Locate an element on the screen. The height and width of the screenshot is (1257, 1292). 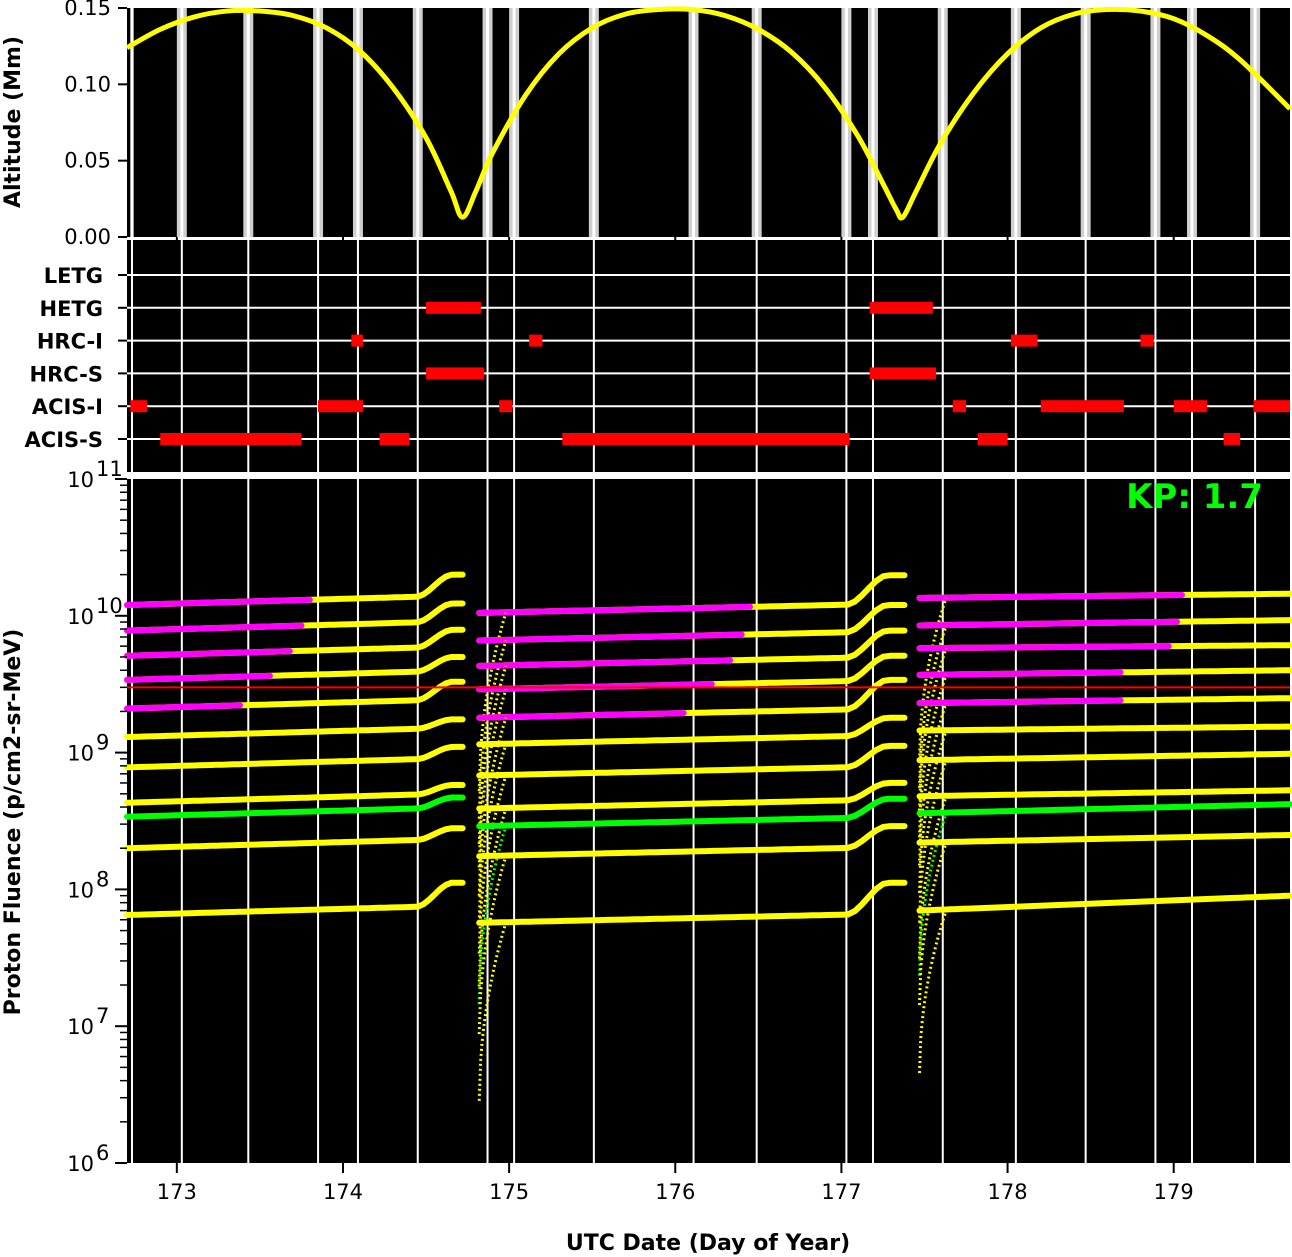
fluence-ytick-exponent: 9 is located at coordinates (102, 743).